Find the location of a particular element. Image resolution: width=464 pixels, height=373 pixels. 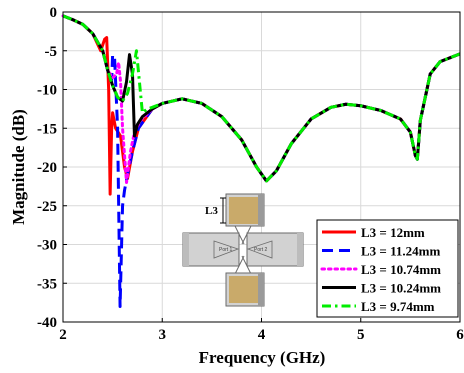

y-tick-label: -40 is located at coordinates (47, 323).